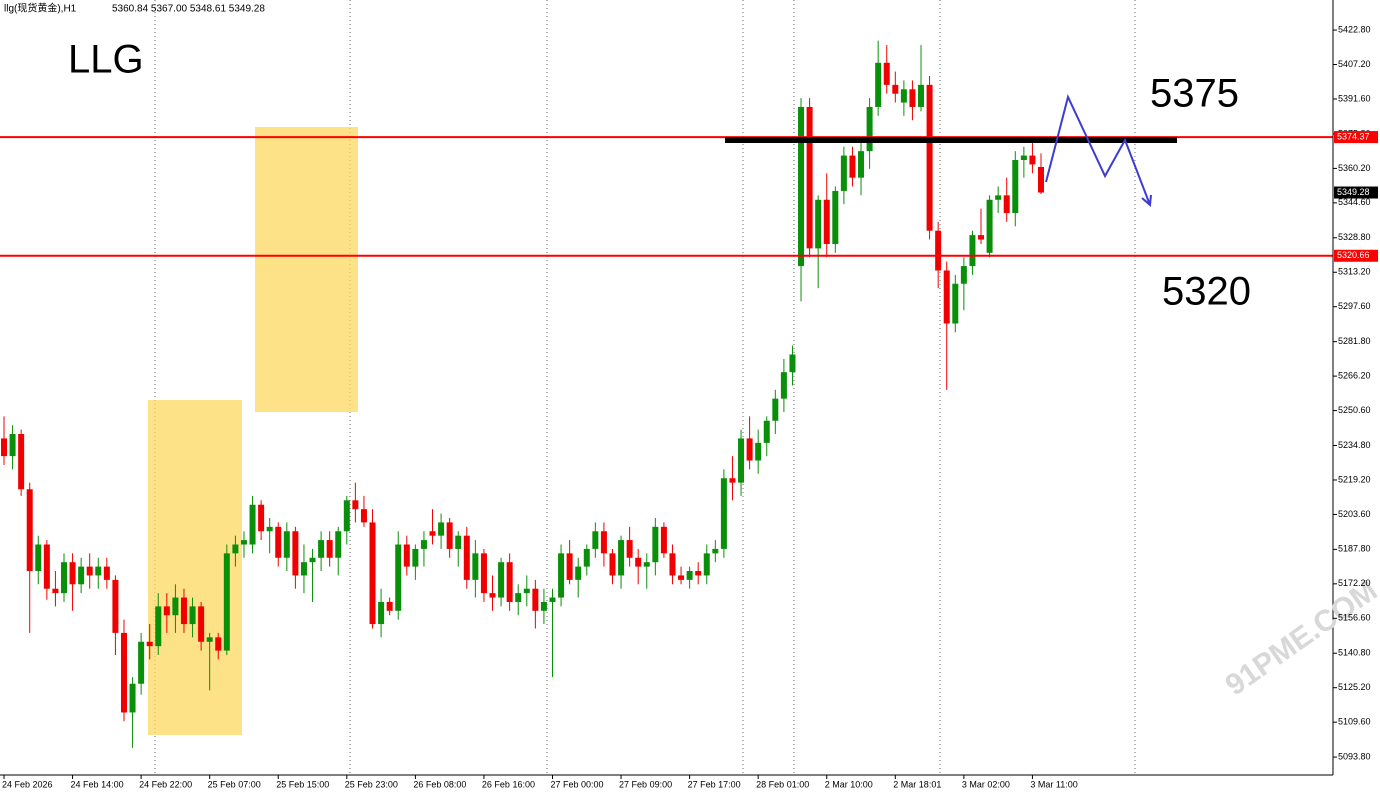  What do you see at coordinates (986, 784) in the screenshot?
I see `x-tick-label: 3 Mar 02:00` at bounding box center [986, 784].